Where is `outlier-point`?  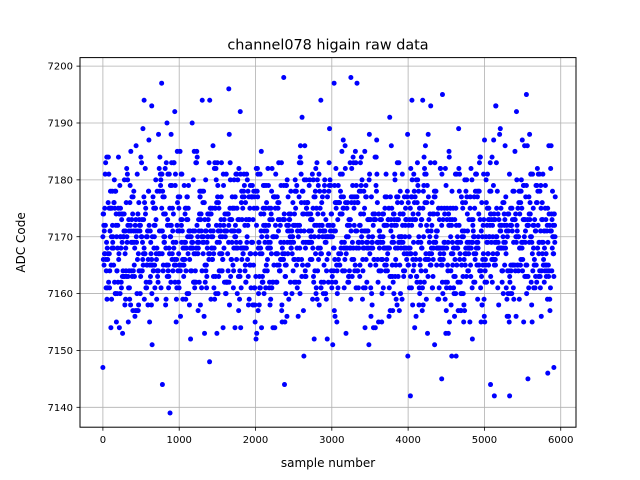
outlier-point is located at coordinates (170, 413).